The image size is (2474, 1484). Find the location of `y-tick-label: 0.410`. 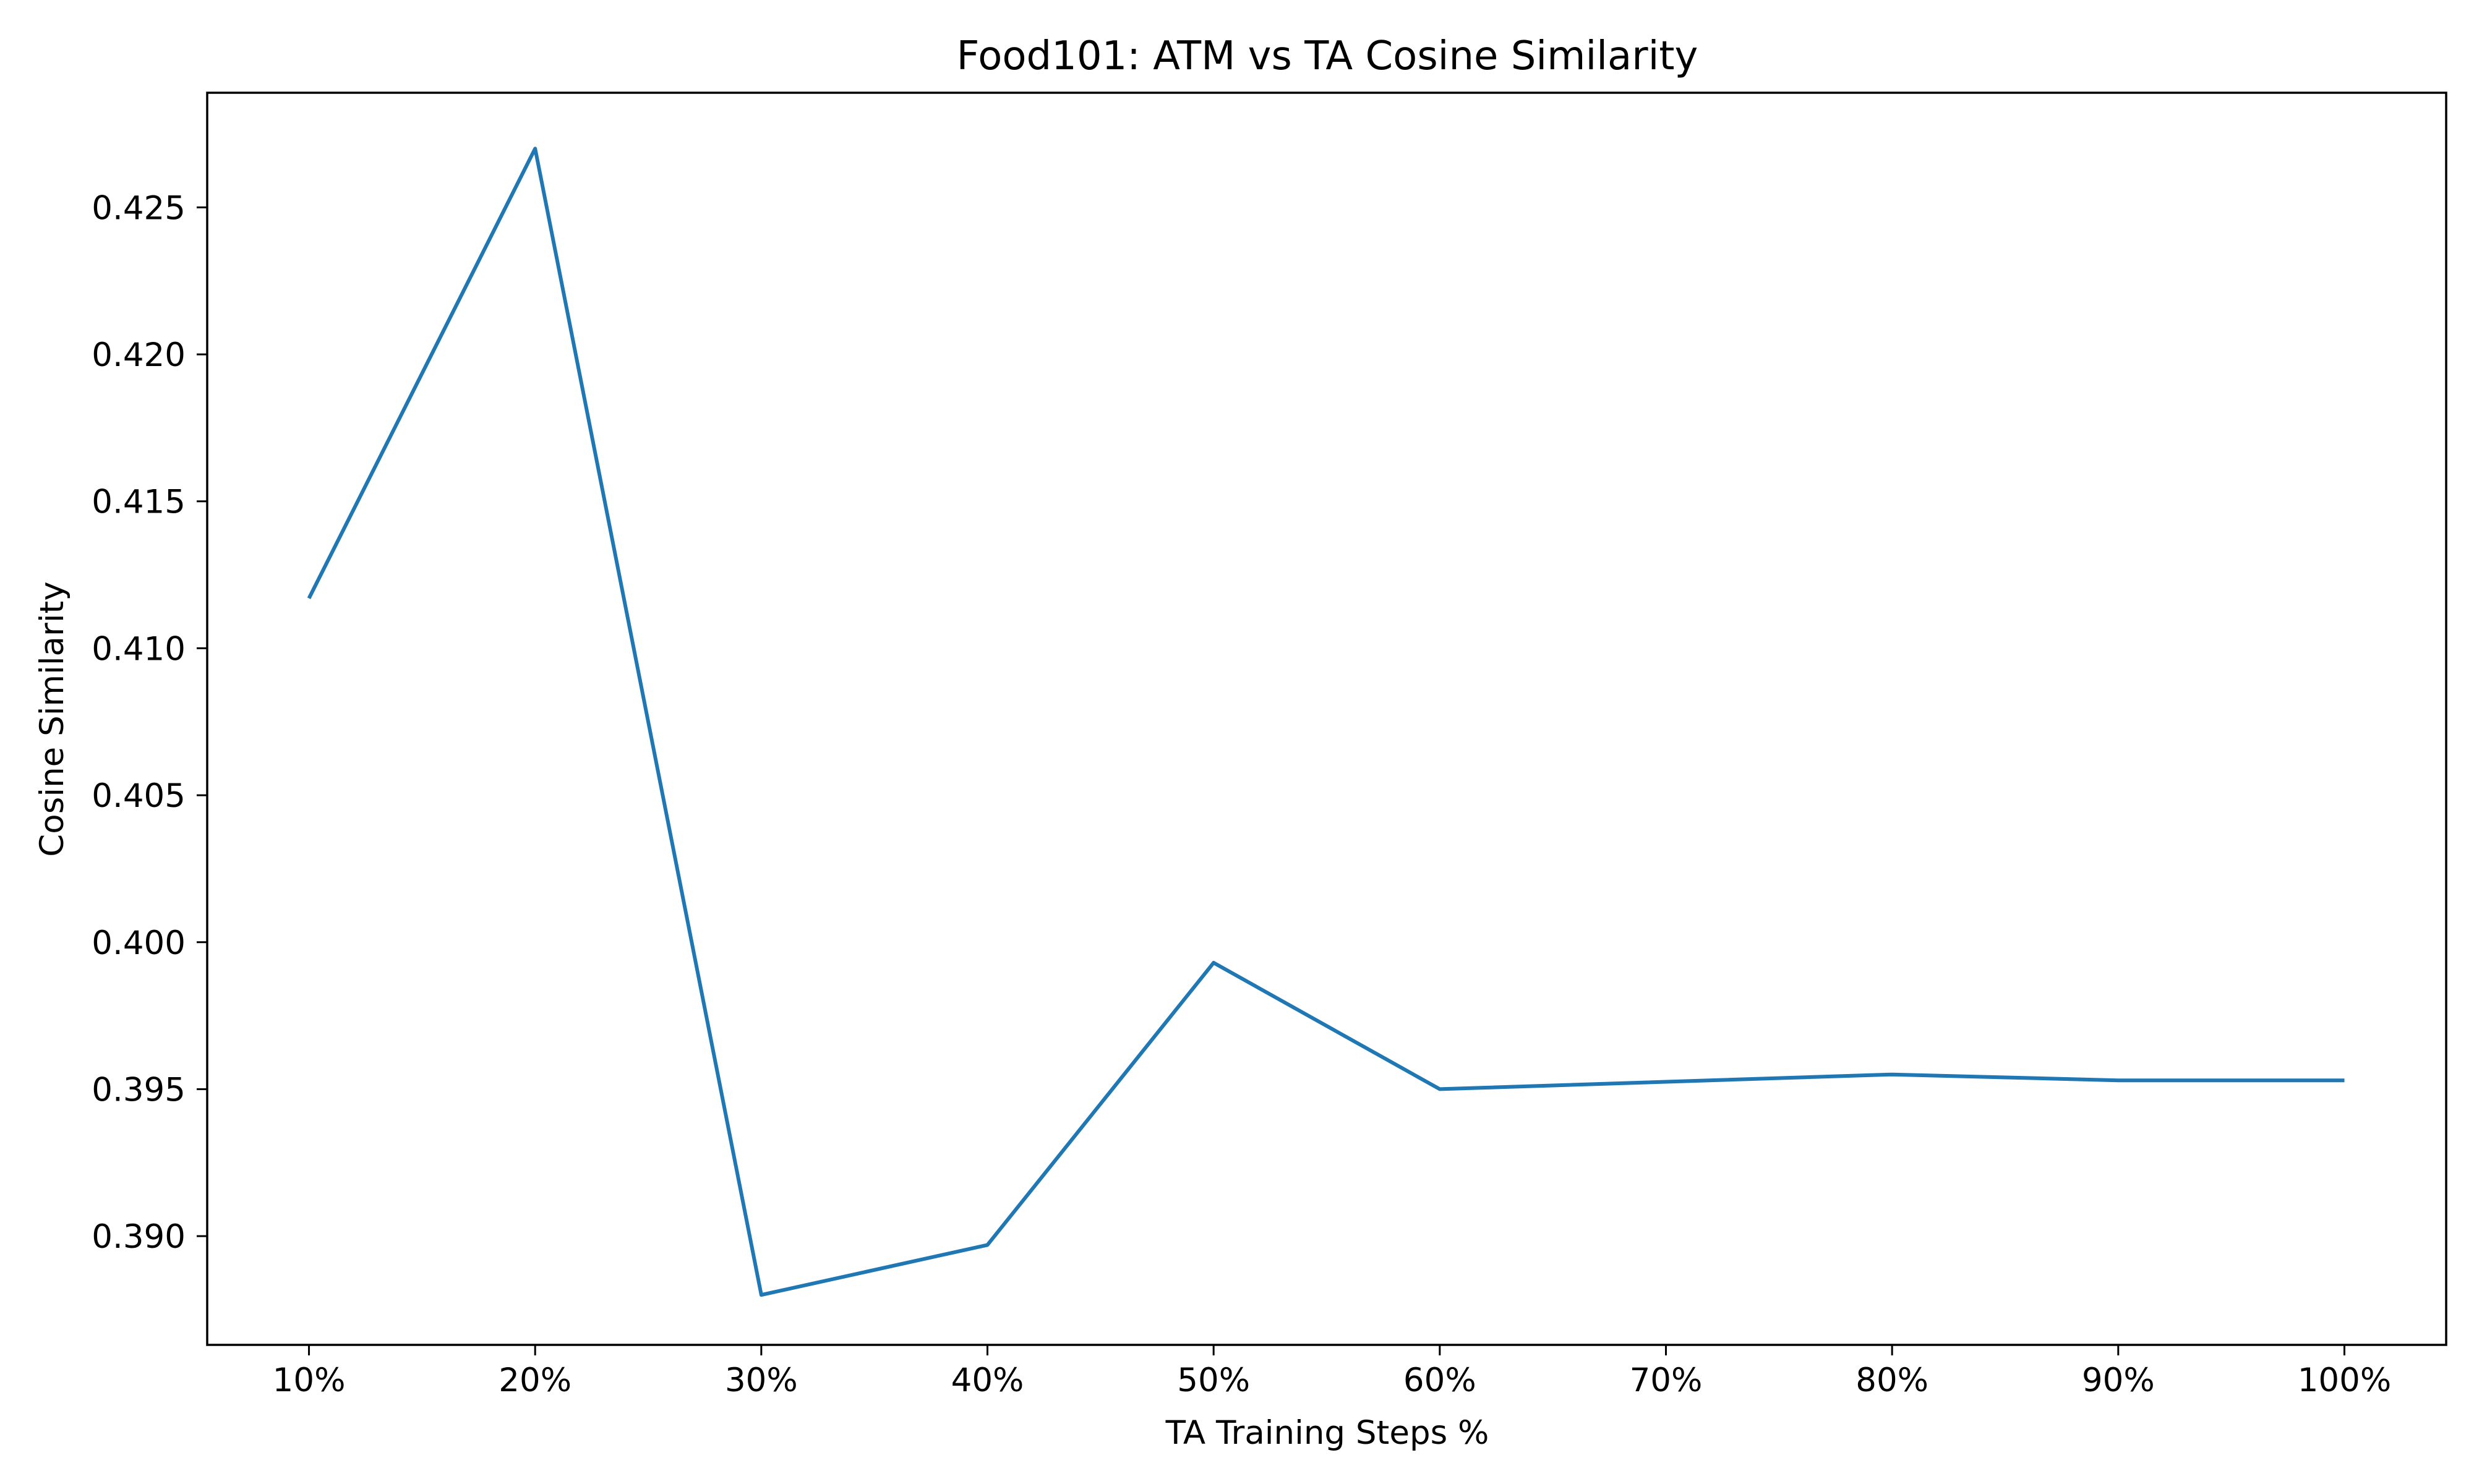

y-tick-label: 0.410 is located at coordinates (139, 649).